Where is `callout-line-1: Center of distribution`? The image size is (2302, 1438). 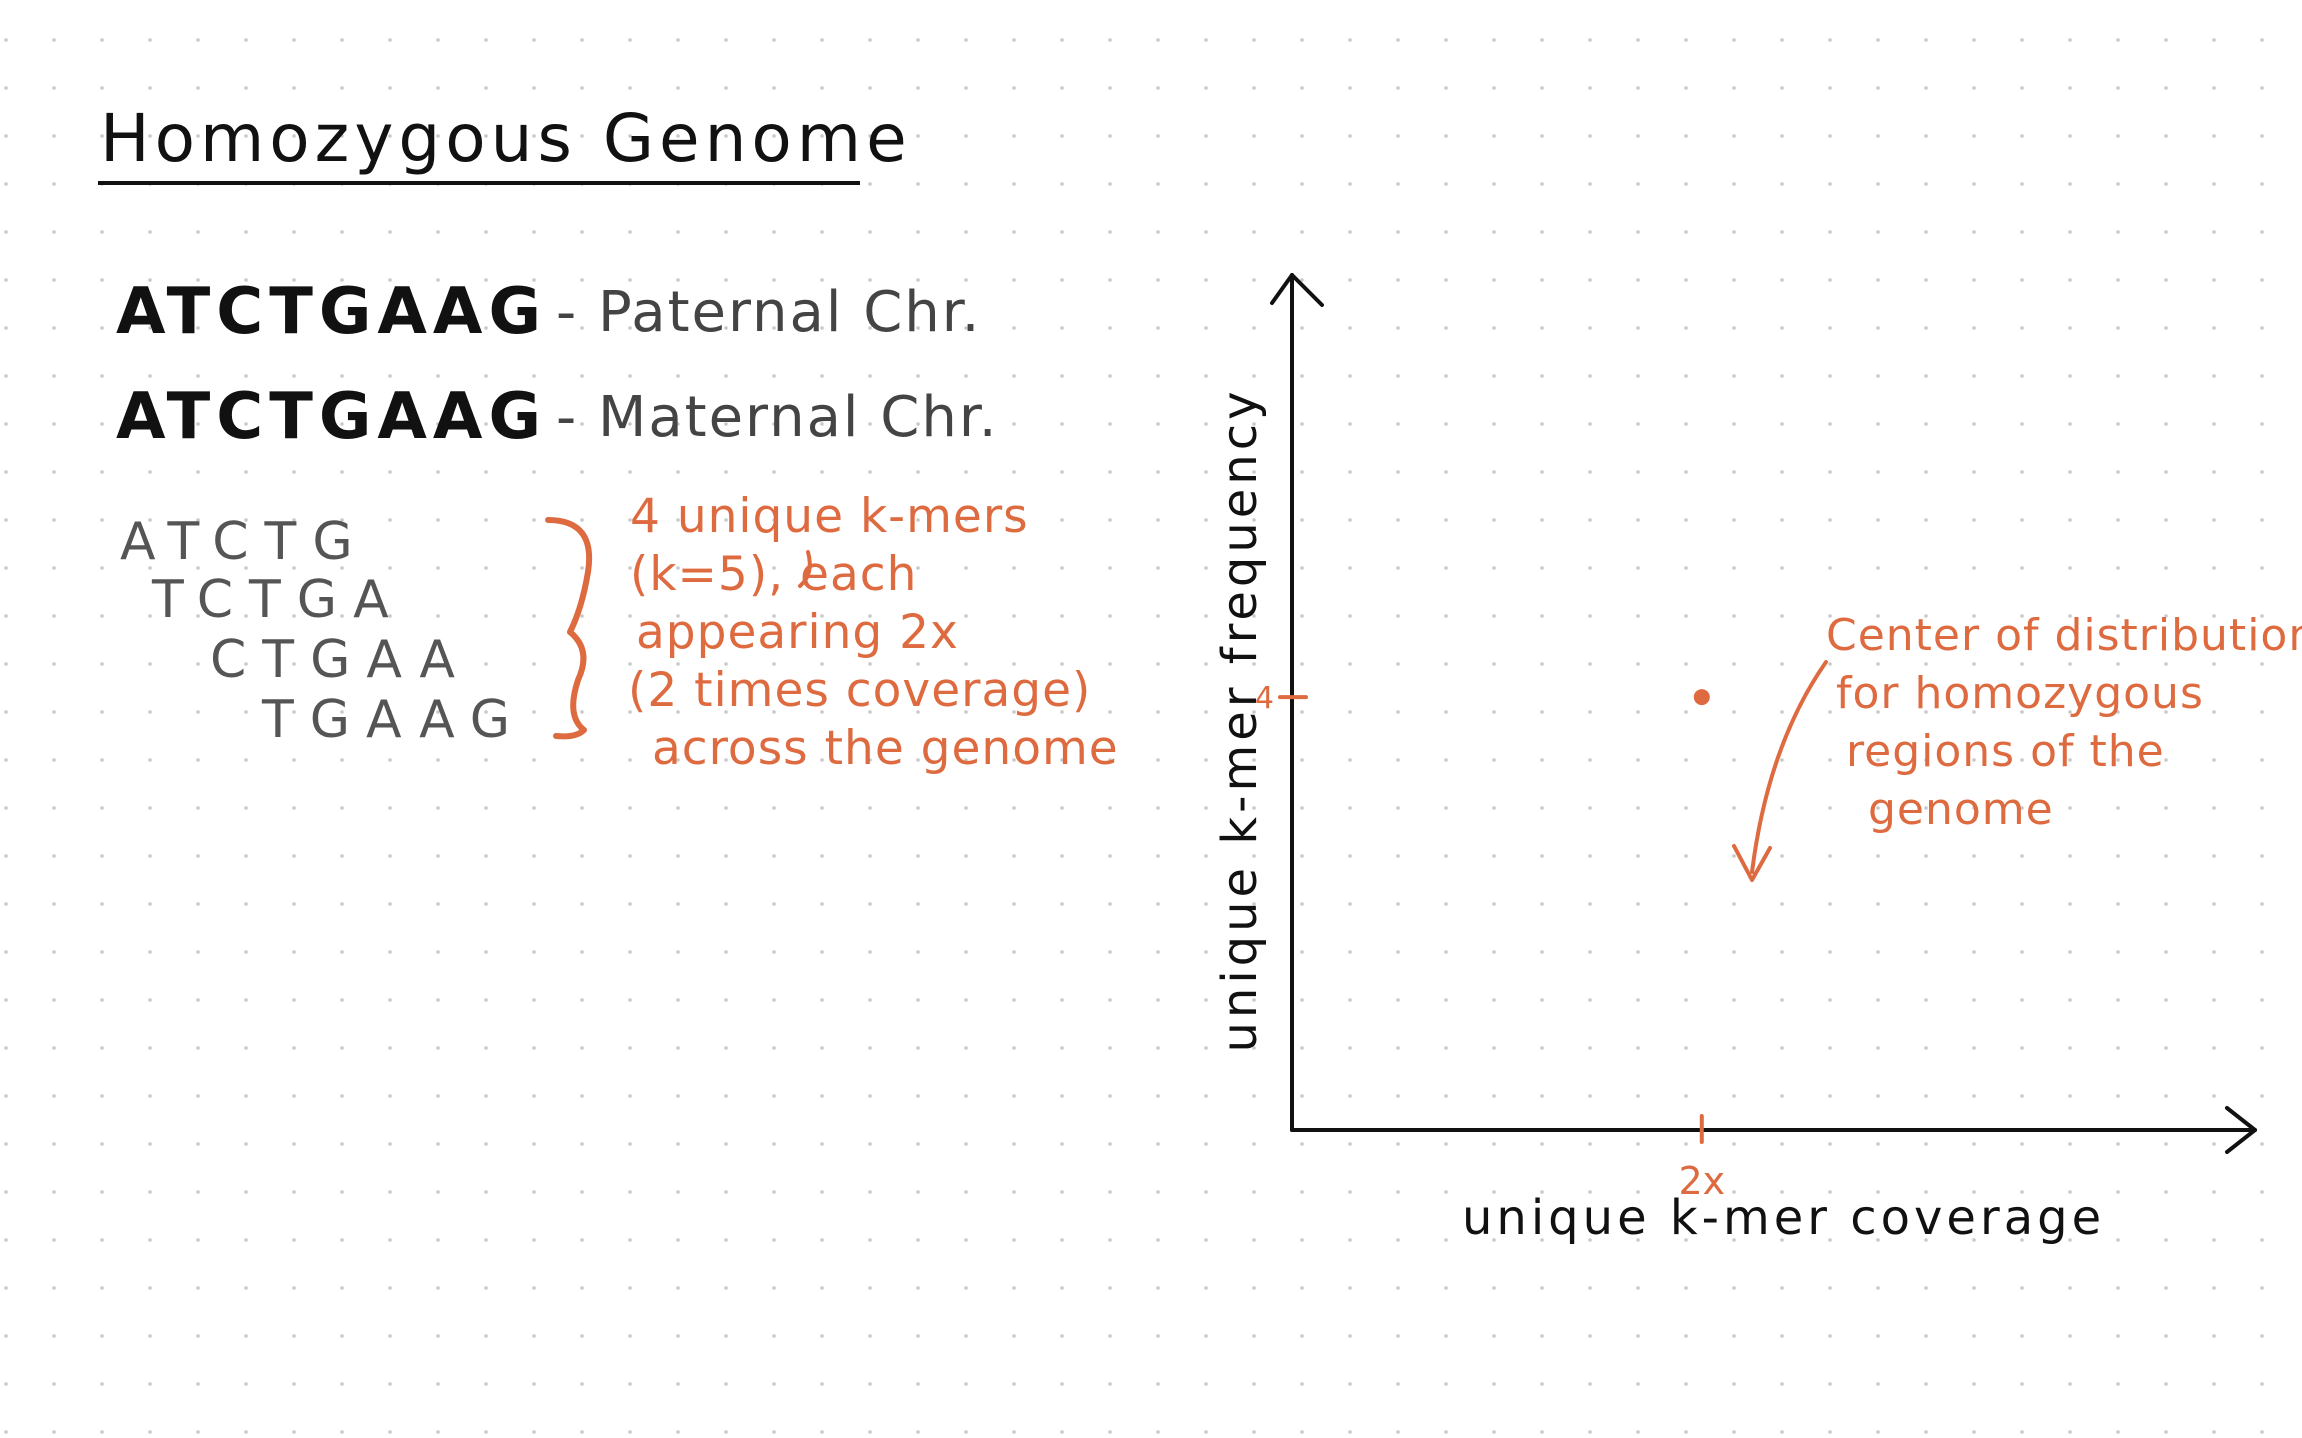
callout-line-1: Center of distribution is located at coordinates (2064, 635).